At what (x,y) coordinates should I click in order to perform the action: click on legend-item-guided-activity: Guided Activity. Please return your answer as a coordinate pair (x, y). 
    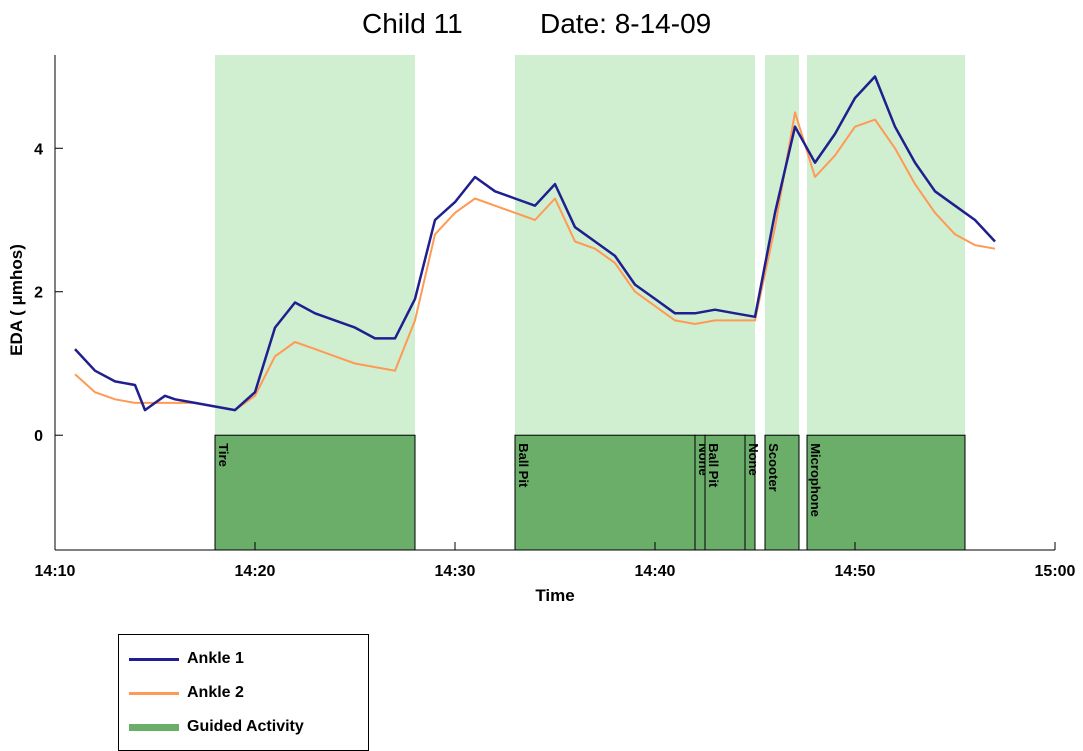
    Looking at the image, I should click on (216, 727).